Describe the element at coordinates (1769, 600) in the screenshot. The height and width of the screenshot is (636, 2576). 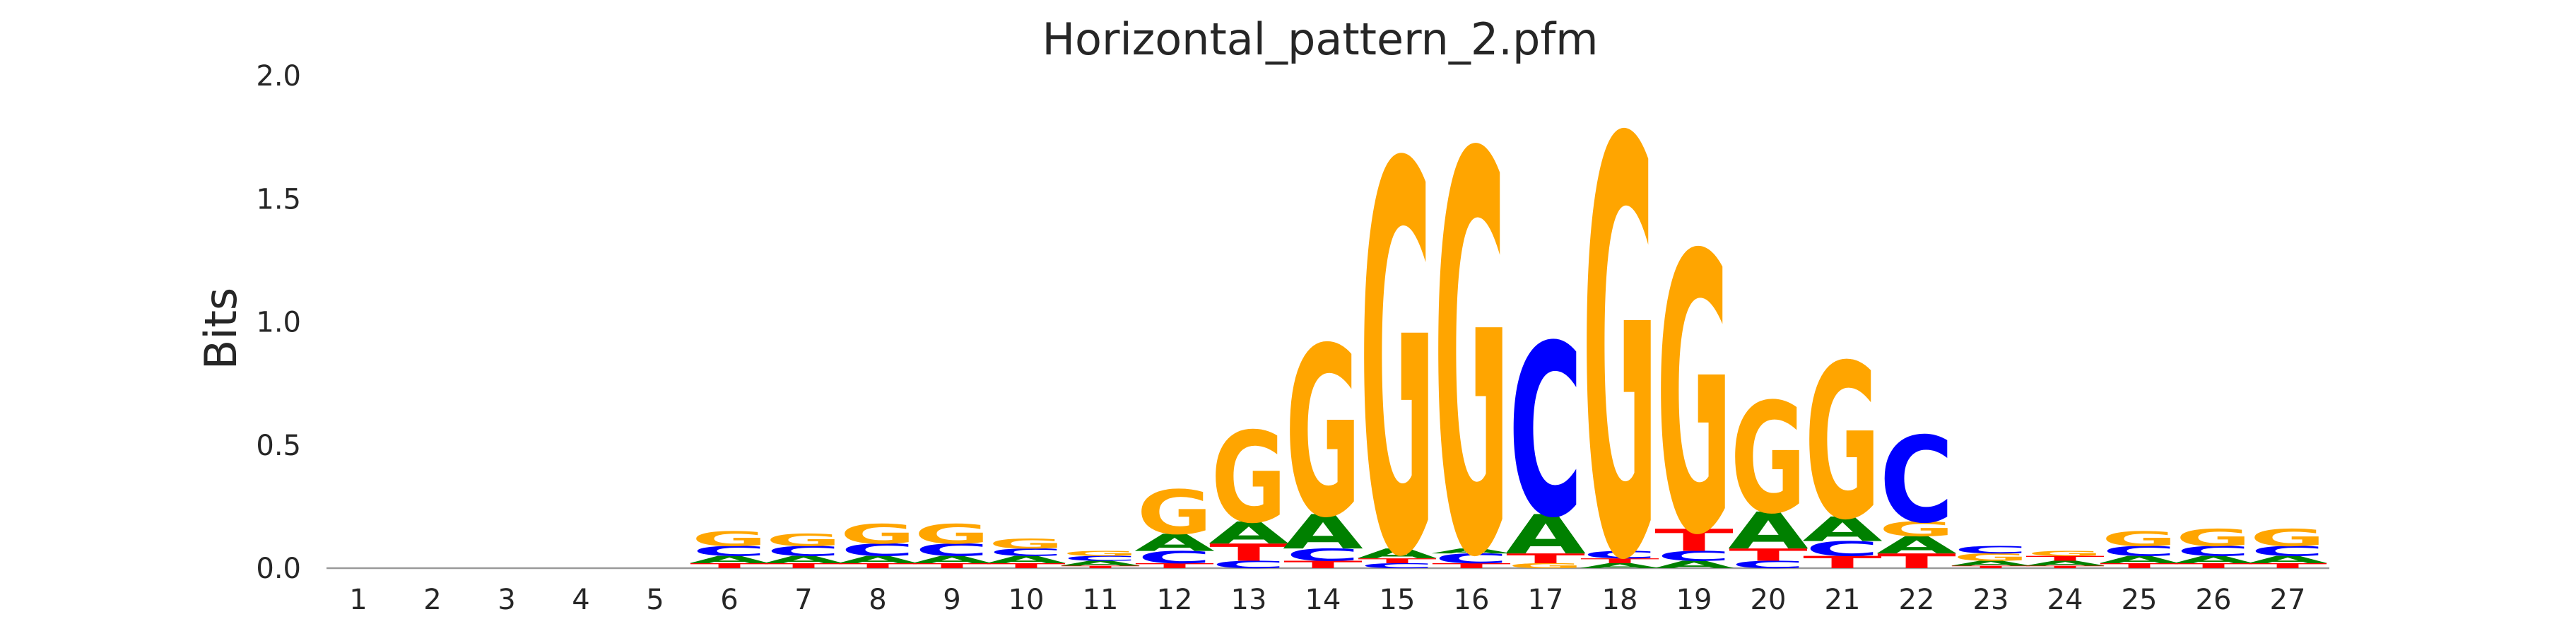
I see `x-tick-label: 20` at that location.